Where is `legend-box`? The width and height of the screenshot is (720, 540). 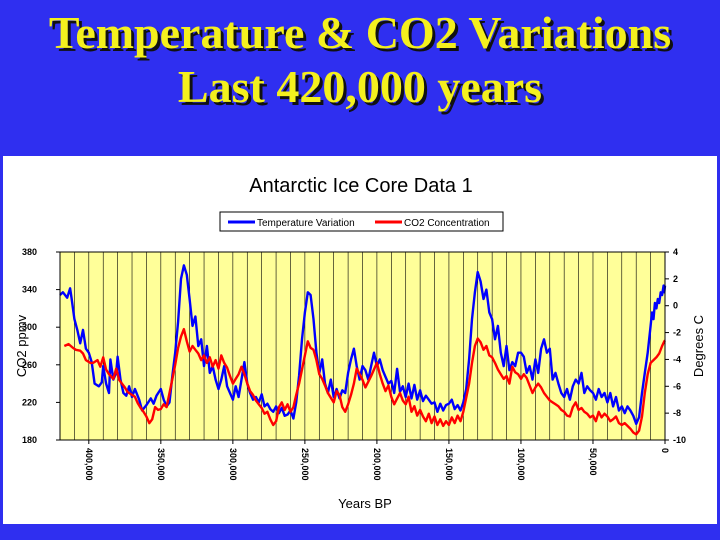 legend-box is located at coordinates (361, 221).